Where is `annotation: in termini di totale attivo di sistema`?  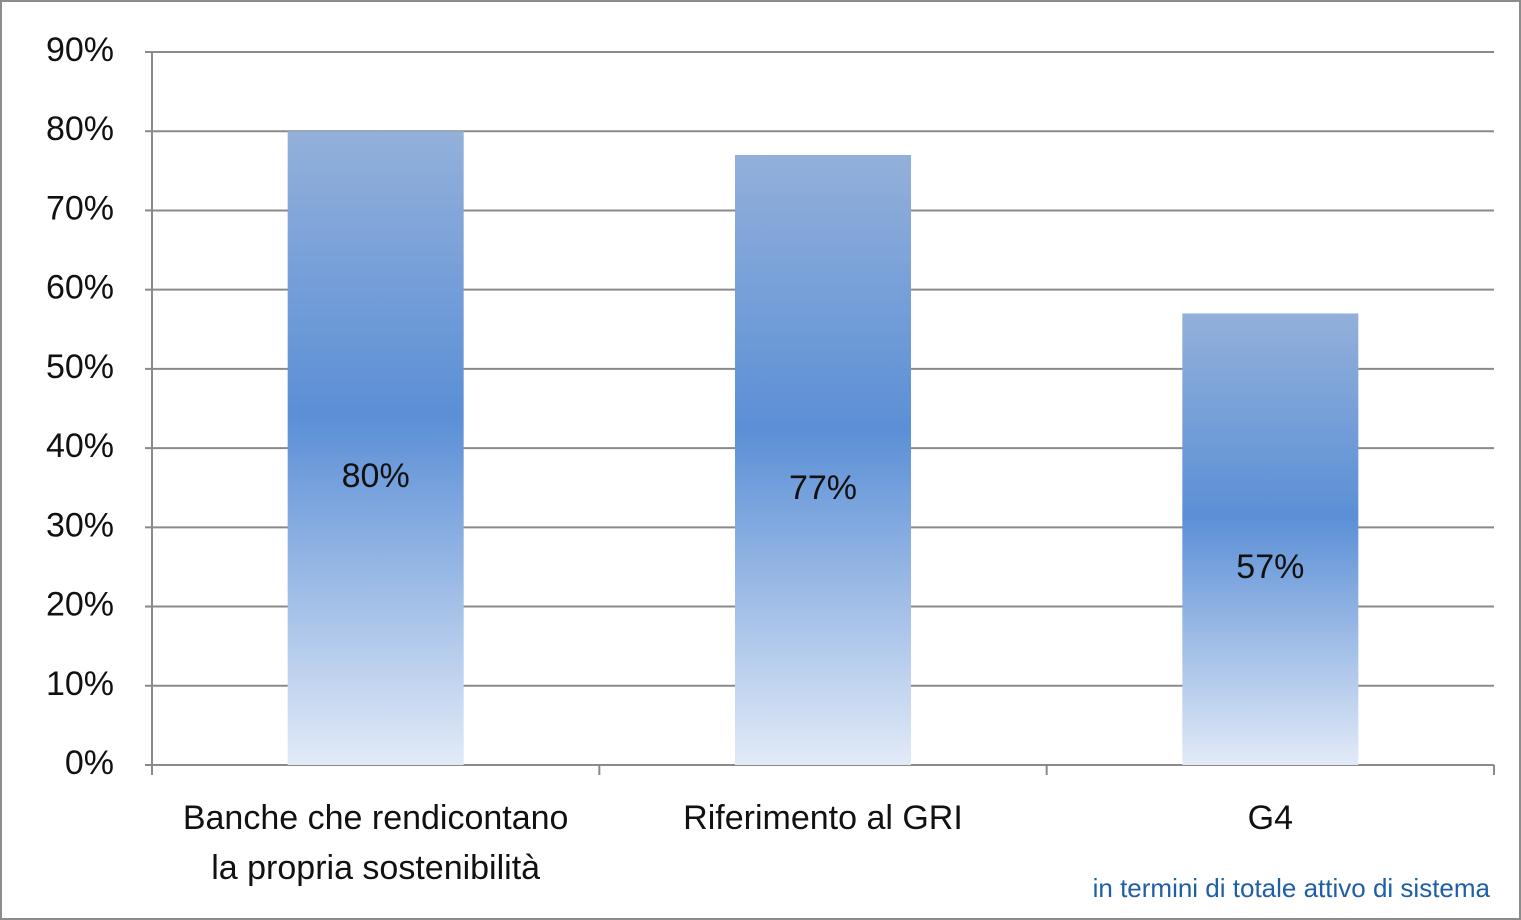 annotation: in termini di totale attivo di sistema is located at coordinates (1292, 888).